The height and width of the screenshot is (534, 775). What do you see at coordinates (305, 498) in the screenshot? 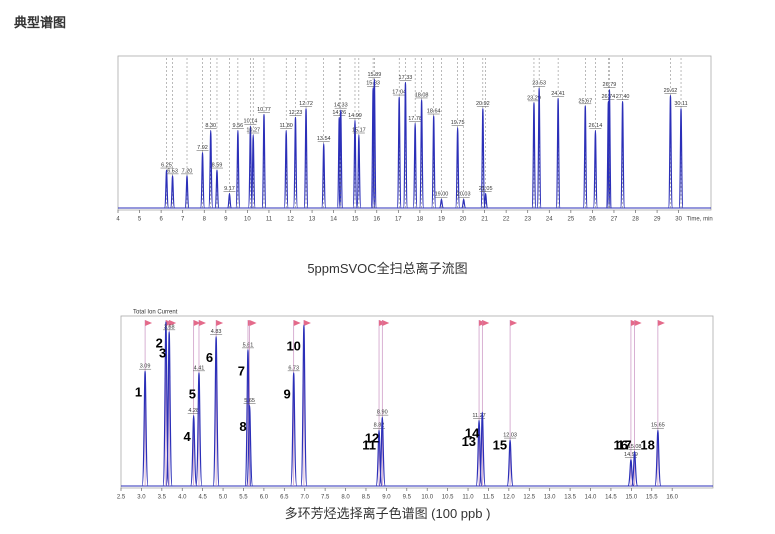
I see `x-tick-label: 7.0` at bounding box center [305, 498].